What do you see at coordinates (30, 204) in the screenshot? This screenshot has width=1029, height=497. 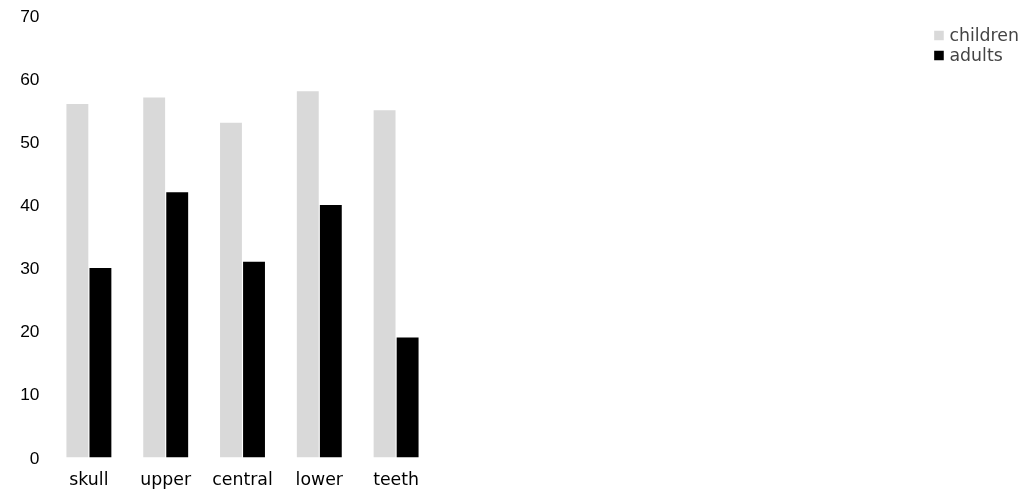 I see `y-tick-label: 40` at bounding box center [30, 204].